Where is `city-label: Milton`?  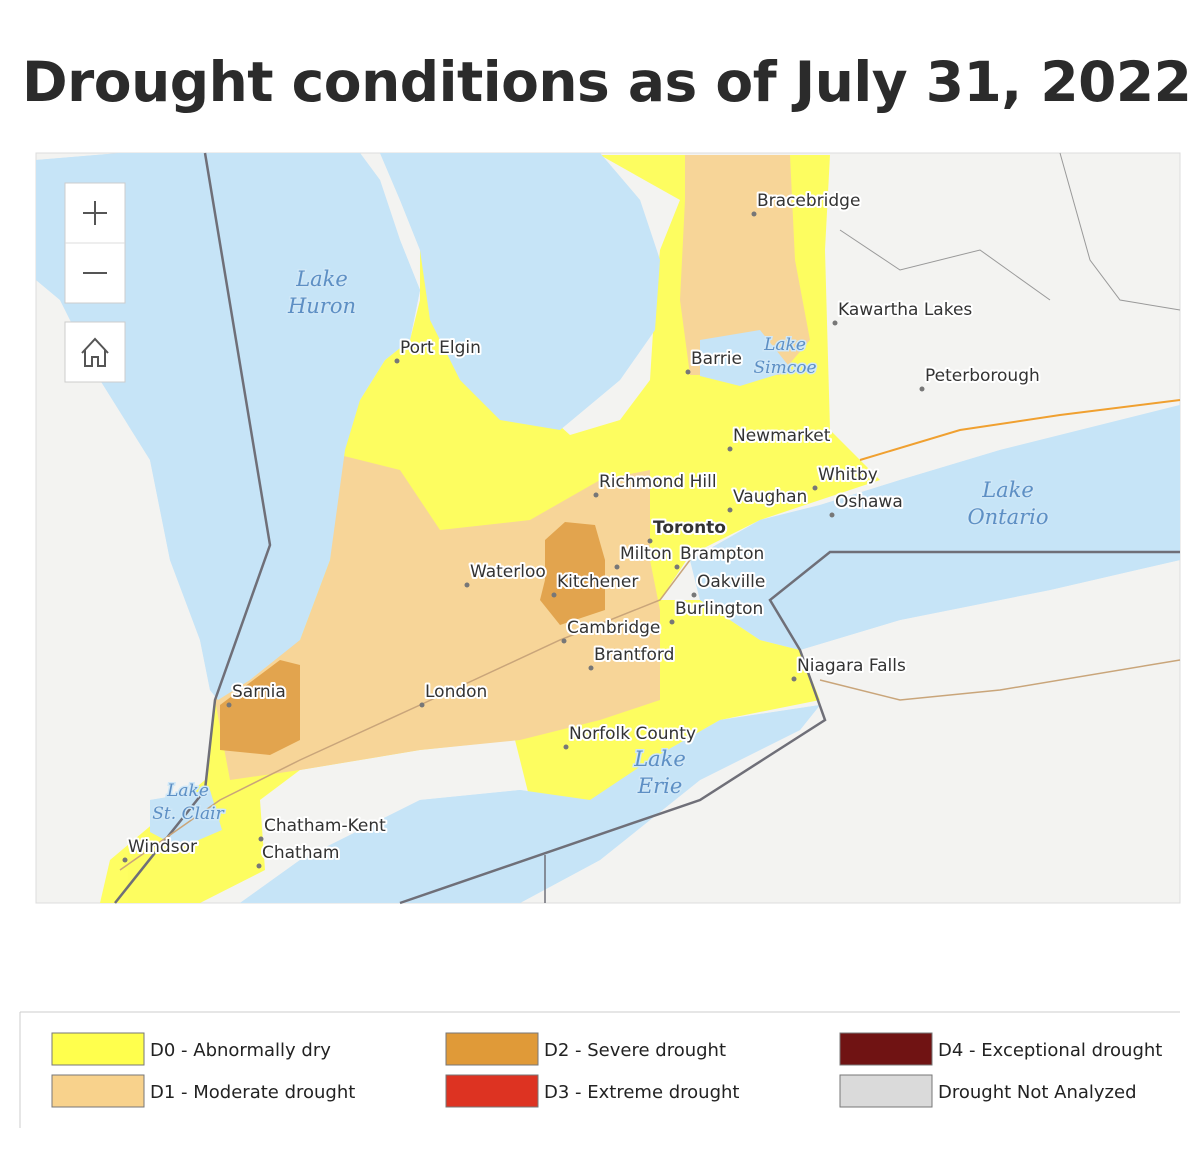
city-label: Milton is located at coordinates (646, 554).